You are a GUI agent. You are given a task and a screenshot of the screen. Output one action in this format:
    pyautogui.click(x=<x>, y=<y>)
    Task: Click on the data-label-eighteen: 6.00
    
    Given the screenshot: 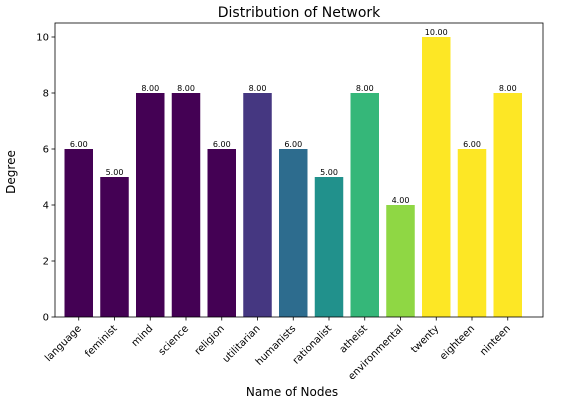 What is the action you would take?
    pyautogui.click(x=472, y=144)
    